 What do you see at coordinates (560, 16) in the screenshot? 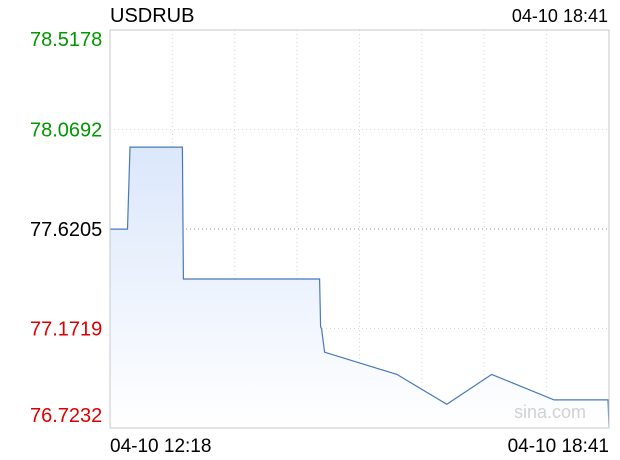
I see `last-update-time: 04-10 18:41` at bounding box center [560, 16].